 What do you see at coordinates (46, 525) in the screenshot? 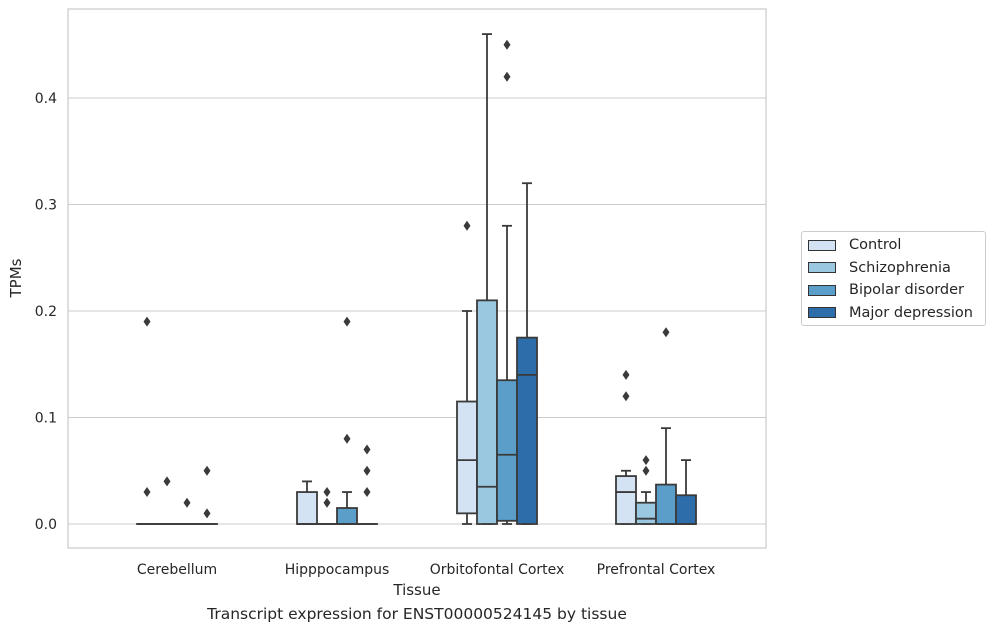
I see `y-tick-label: 0.0` at bounding box center [46, 525].